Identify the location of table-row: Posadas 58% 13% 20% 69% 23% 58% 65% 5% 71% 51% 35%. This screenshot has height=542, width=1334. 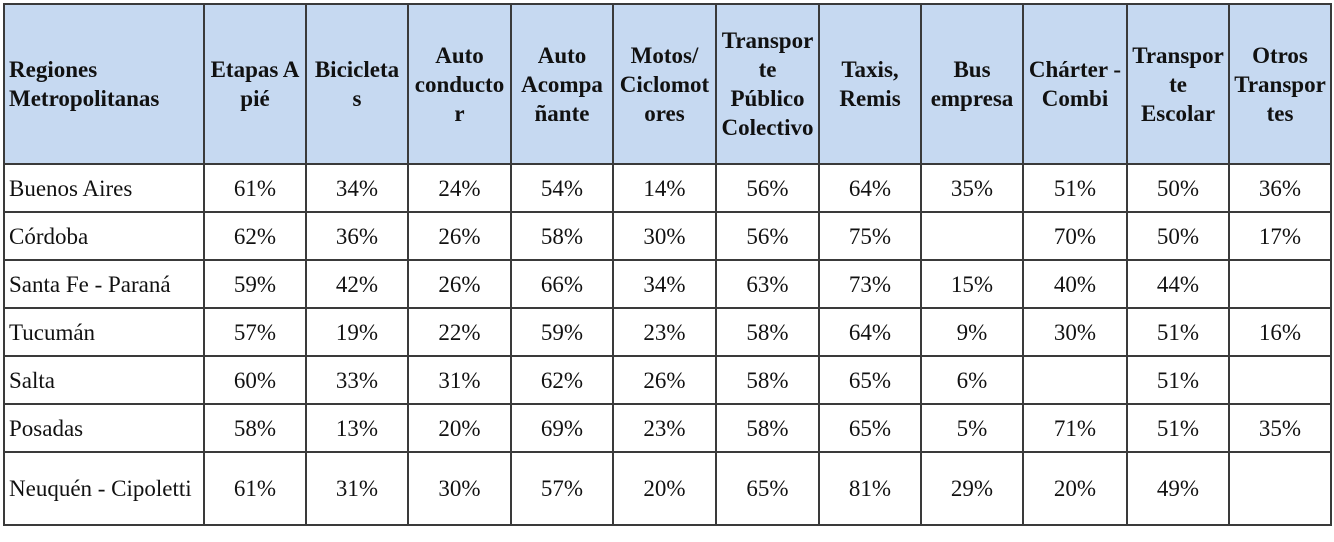
(667, 428).